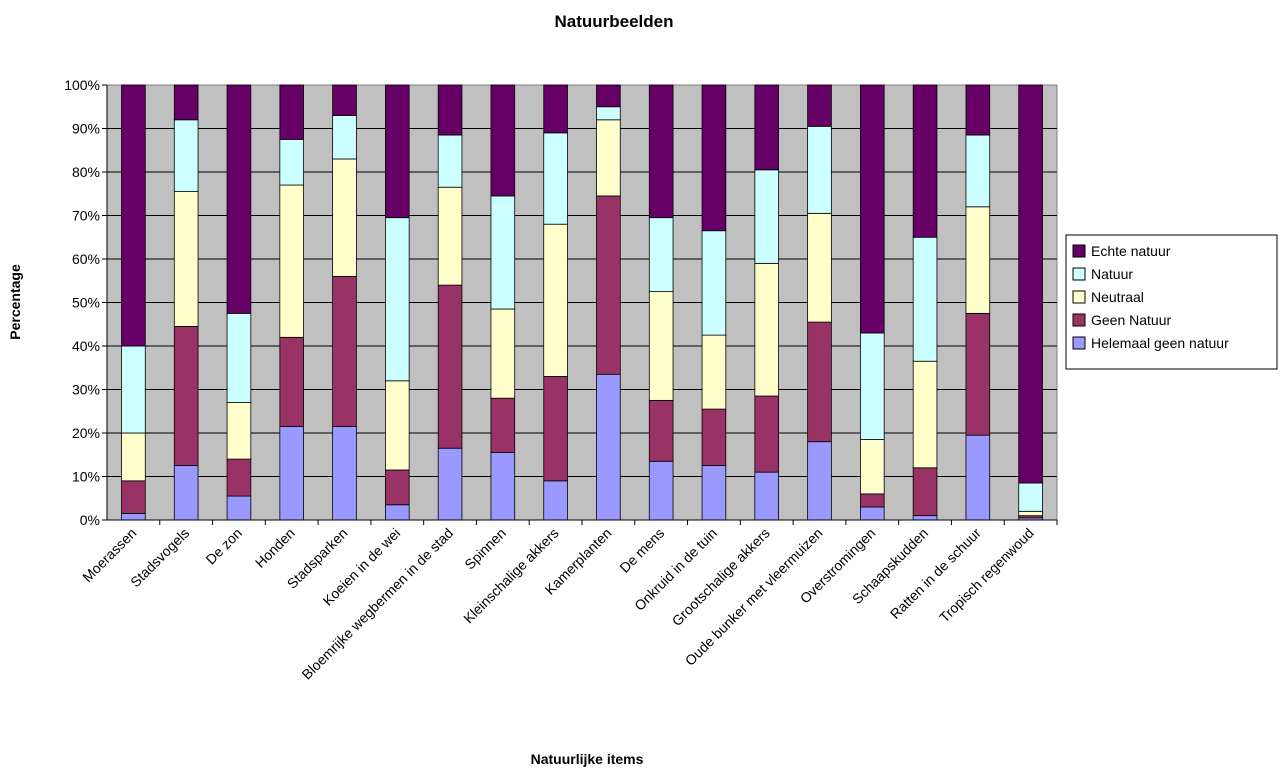  I want to click on y-axis-title: Percentage, so click(15, 302).